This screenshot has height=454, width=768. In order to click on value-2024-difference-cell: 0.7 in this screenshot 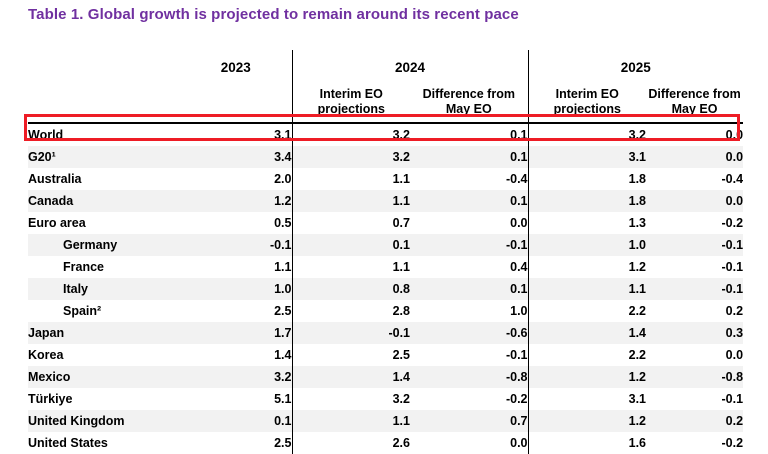, I will do `click(519, 420)`.